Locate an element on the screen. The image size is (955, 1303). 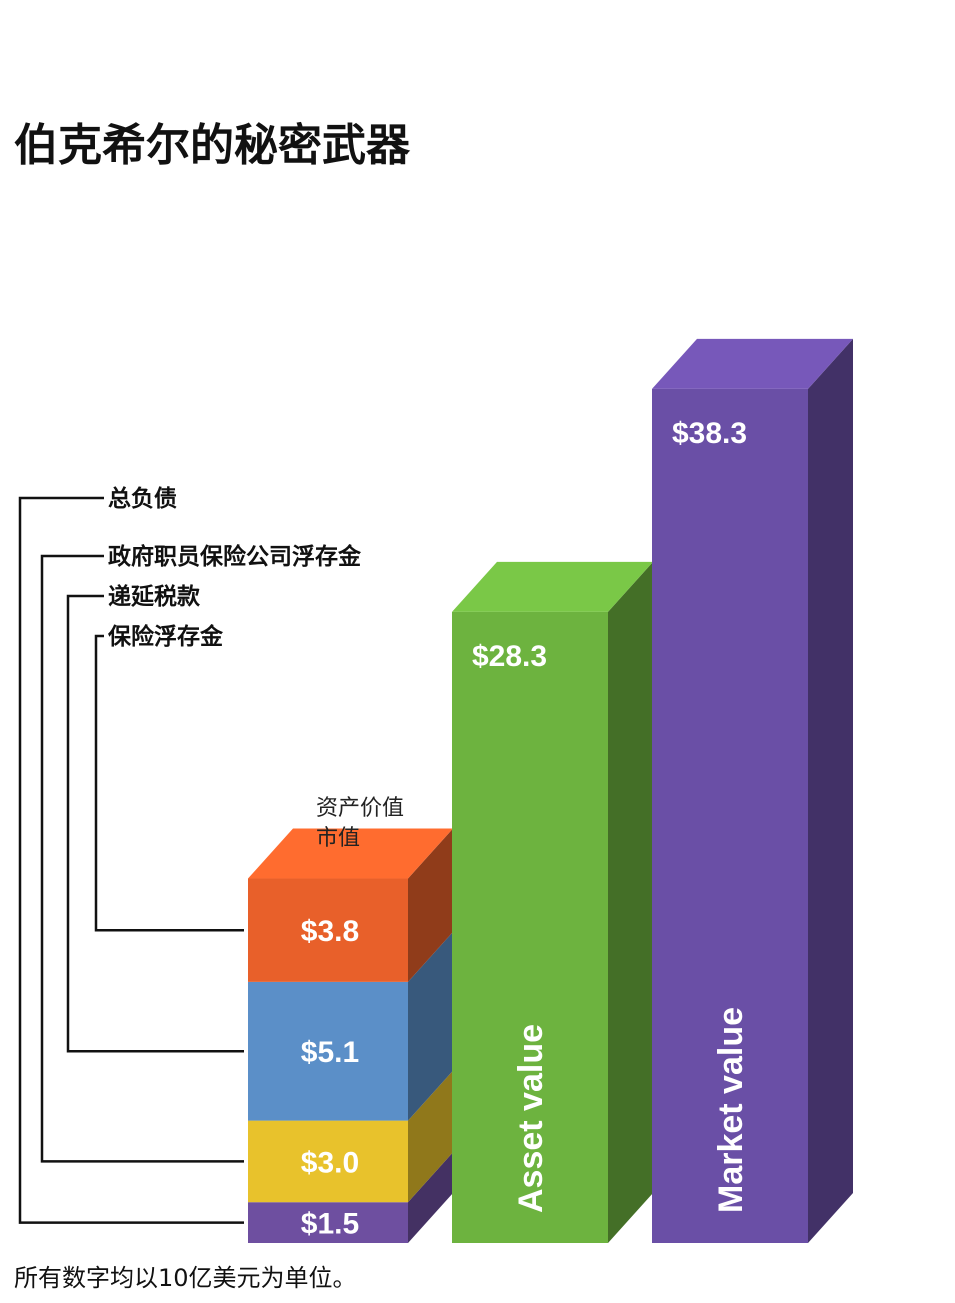
stack-segment-total-liabilities-front is located at coordinates (328, 1222).